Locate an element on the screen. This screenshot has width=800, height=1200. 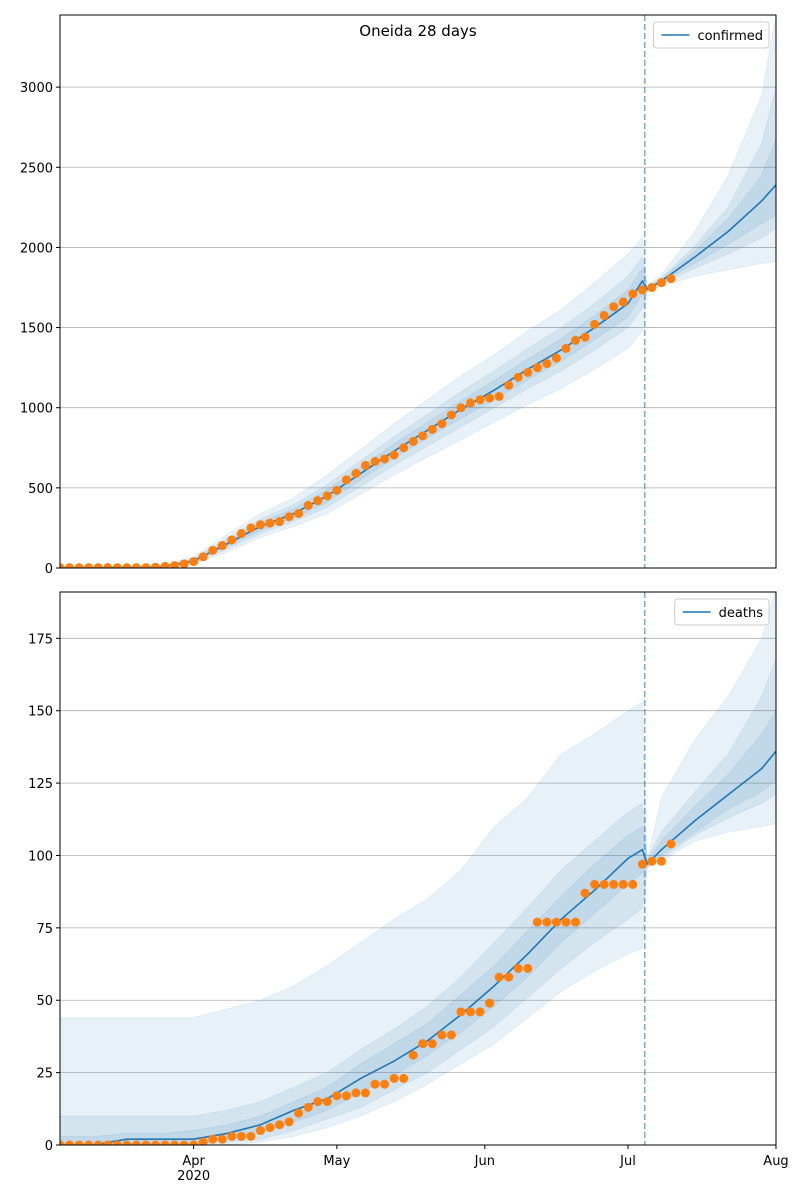
y-tick-label: 2500 is located at coordinates (36, 168).